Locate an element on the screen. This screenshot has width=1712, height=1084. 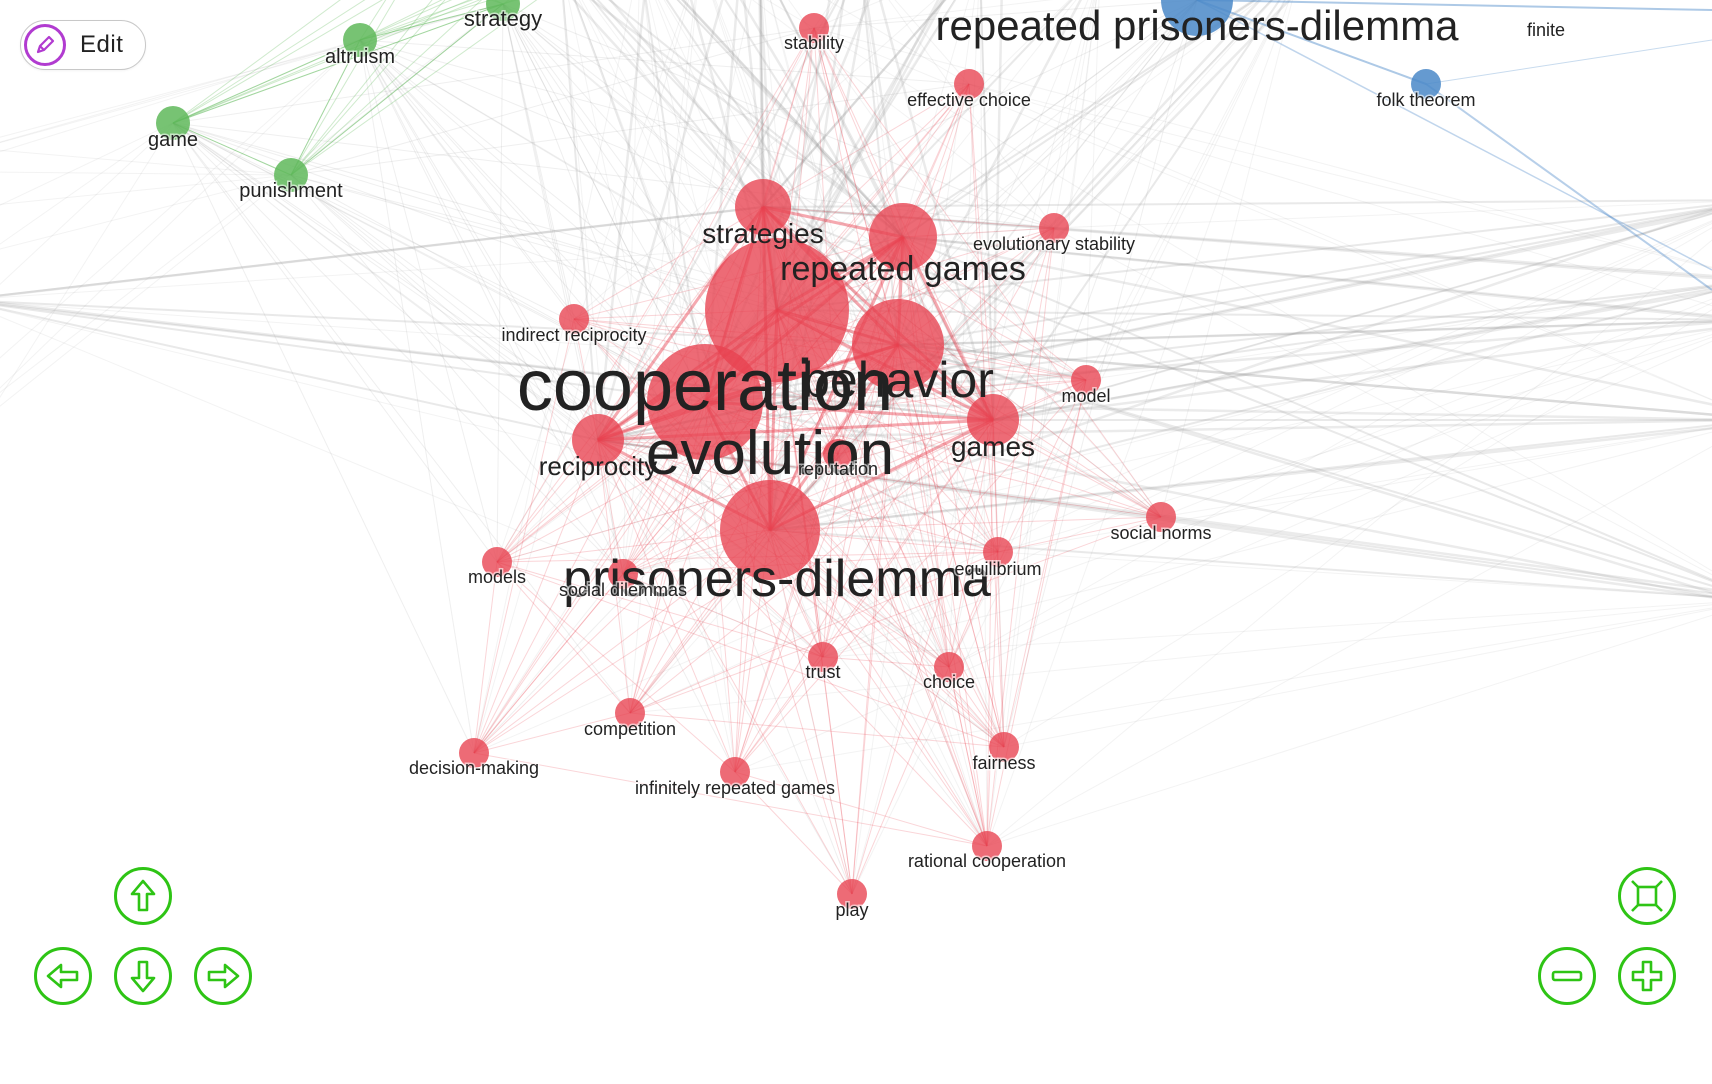
node-indirect-reciprocity is located at coordinates (574, 319).